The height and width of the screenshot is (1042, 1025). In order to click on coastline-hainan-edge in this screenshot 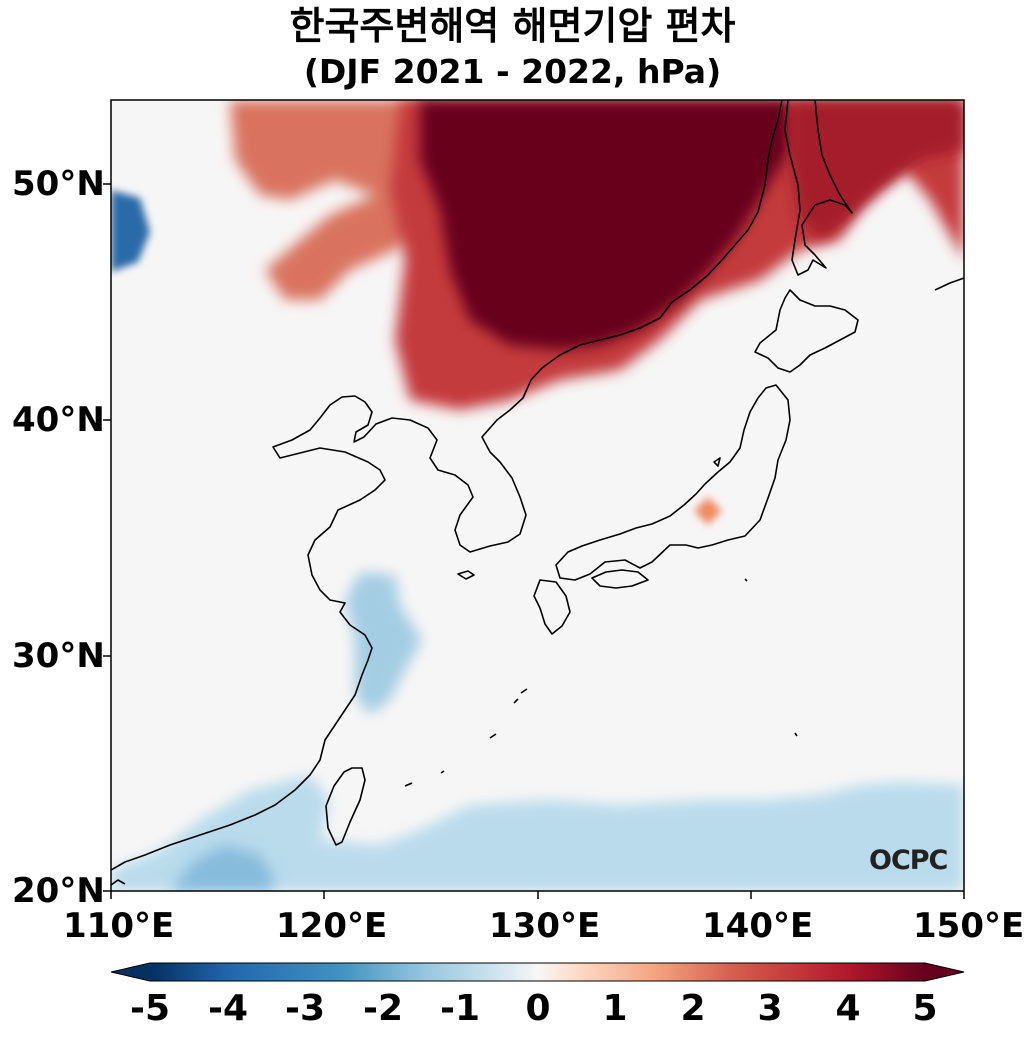, I will do `click(118, 882)`.